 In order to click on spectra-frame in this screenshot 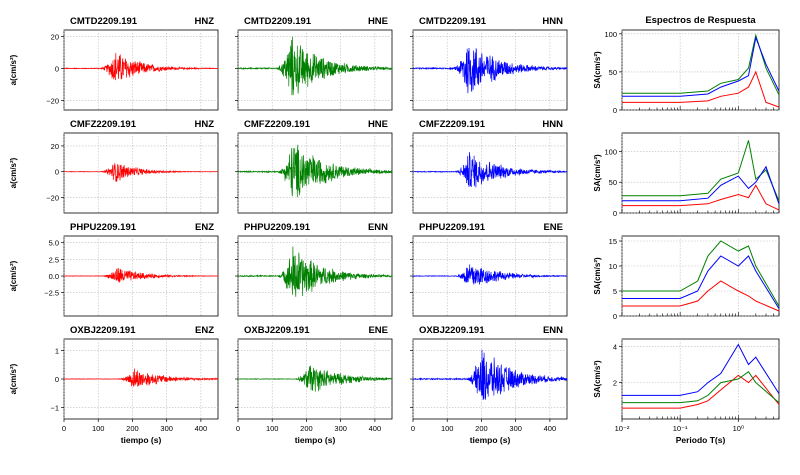, I will do `click(700, 276)`.